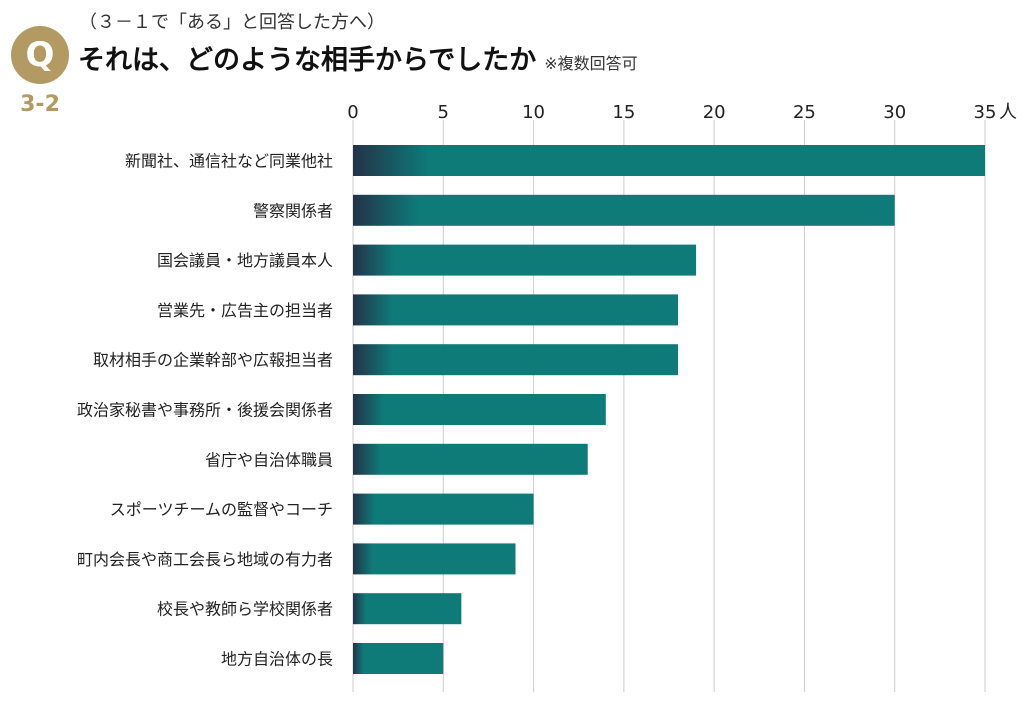 Image resolution: width=1024 pixels, height=704 pixels. Describe the element at coordinates (293, 210) in the screenshot. I see `category-label: 警察関係者` at that location.